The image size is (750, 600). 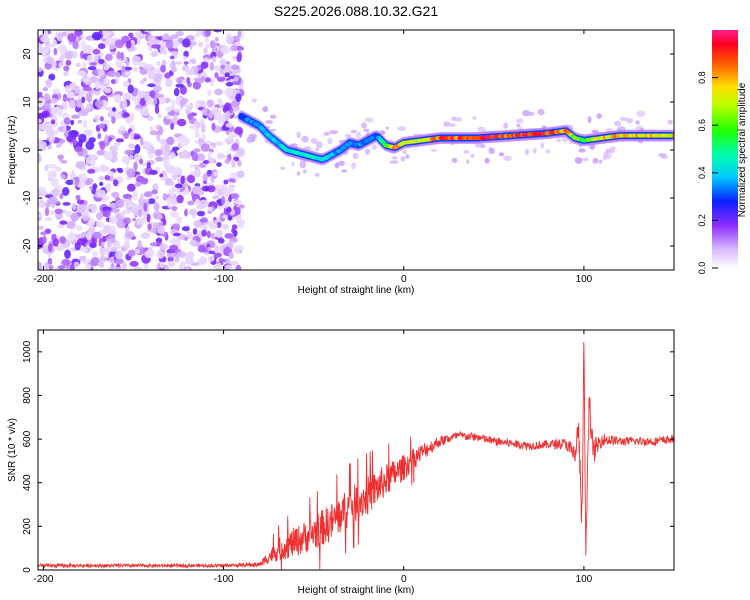 What do you see at coordinates (27, 570) in the screenshot?
I see `y-tick-label: 0` at bounding box center [27, 570].